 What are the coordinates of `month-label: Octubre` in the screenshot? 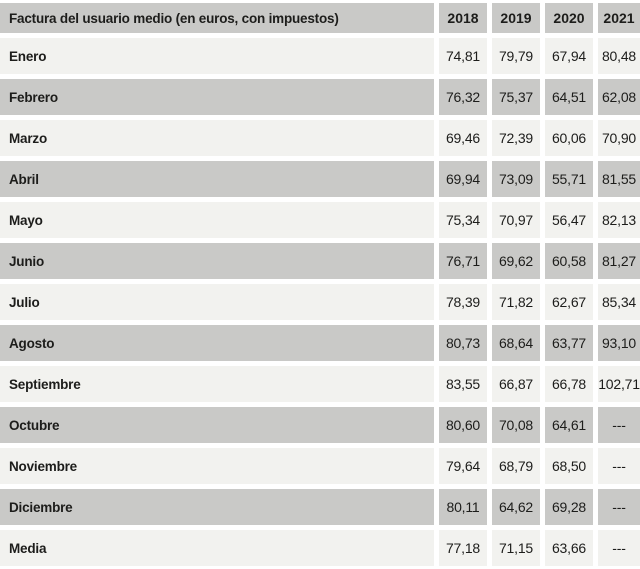 It's located at (34, 425).